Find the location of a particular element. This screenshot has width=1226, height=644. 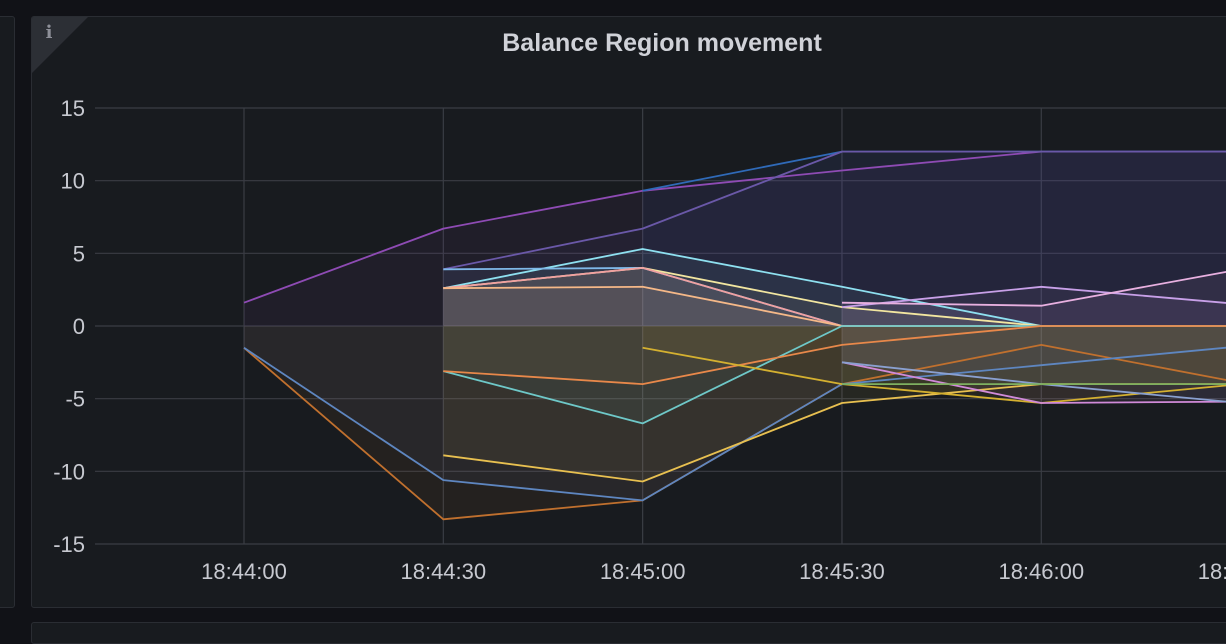

y-tick-label: -15 is located at coordinates (69, 544).